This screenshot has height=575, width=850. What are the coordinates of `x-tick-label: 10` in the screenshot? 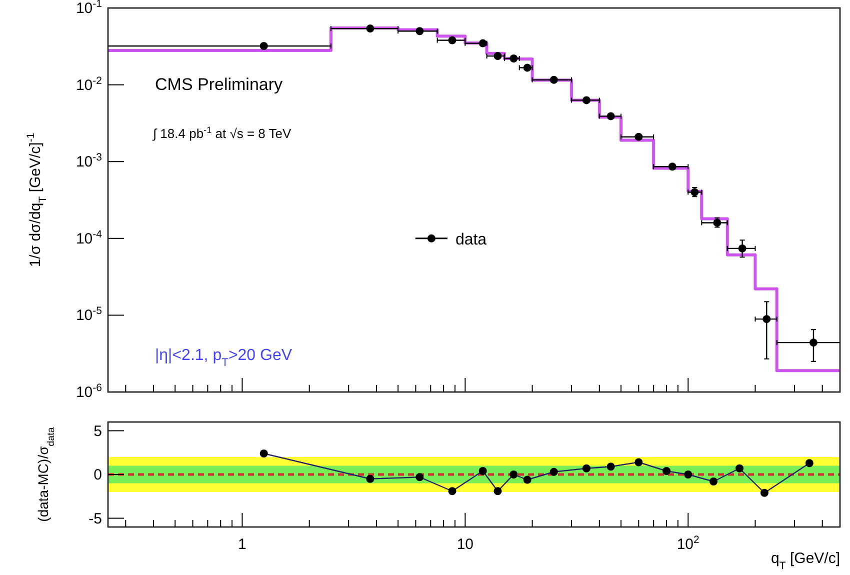 It's located at (465, 544).